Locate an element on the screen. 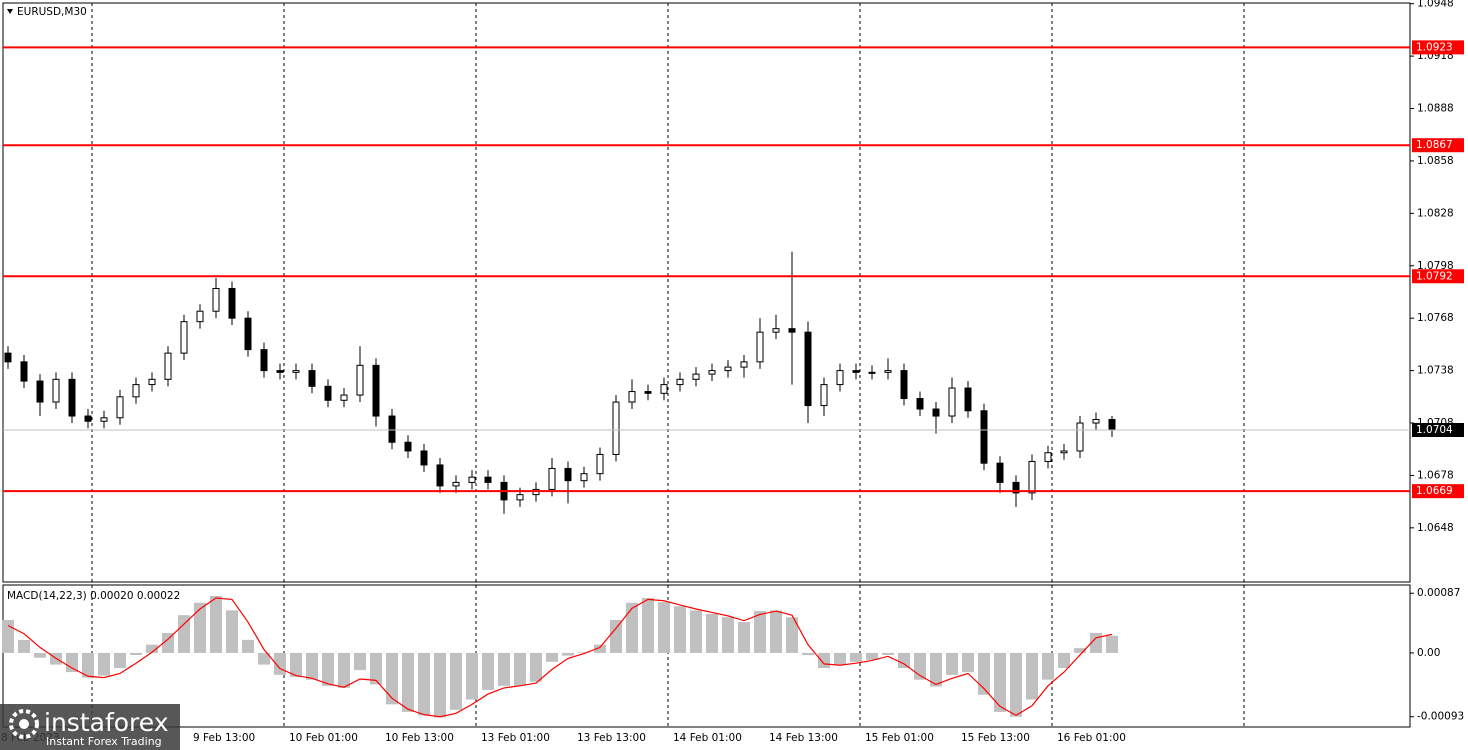  x-tick-label: 10 Feb 13:00 is located at coordinates (419, 738).